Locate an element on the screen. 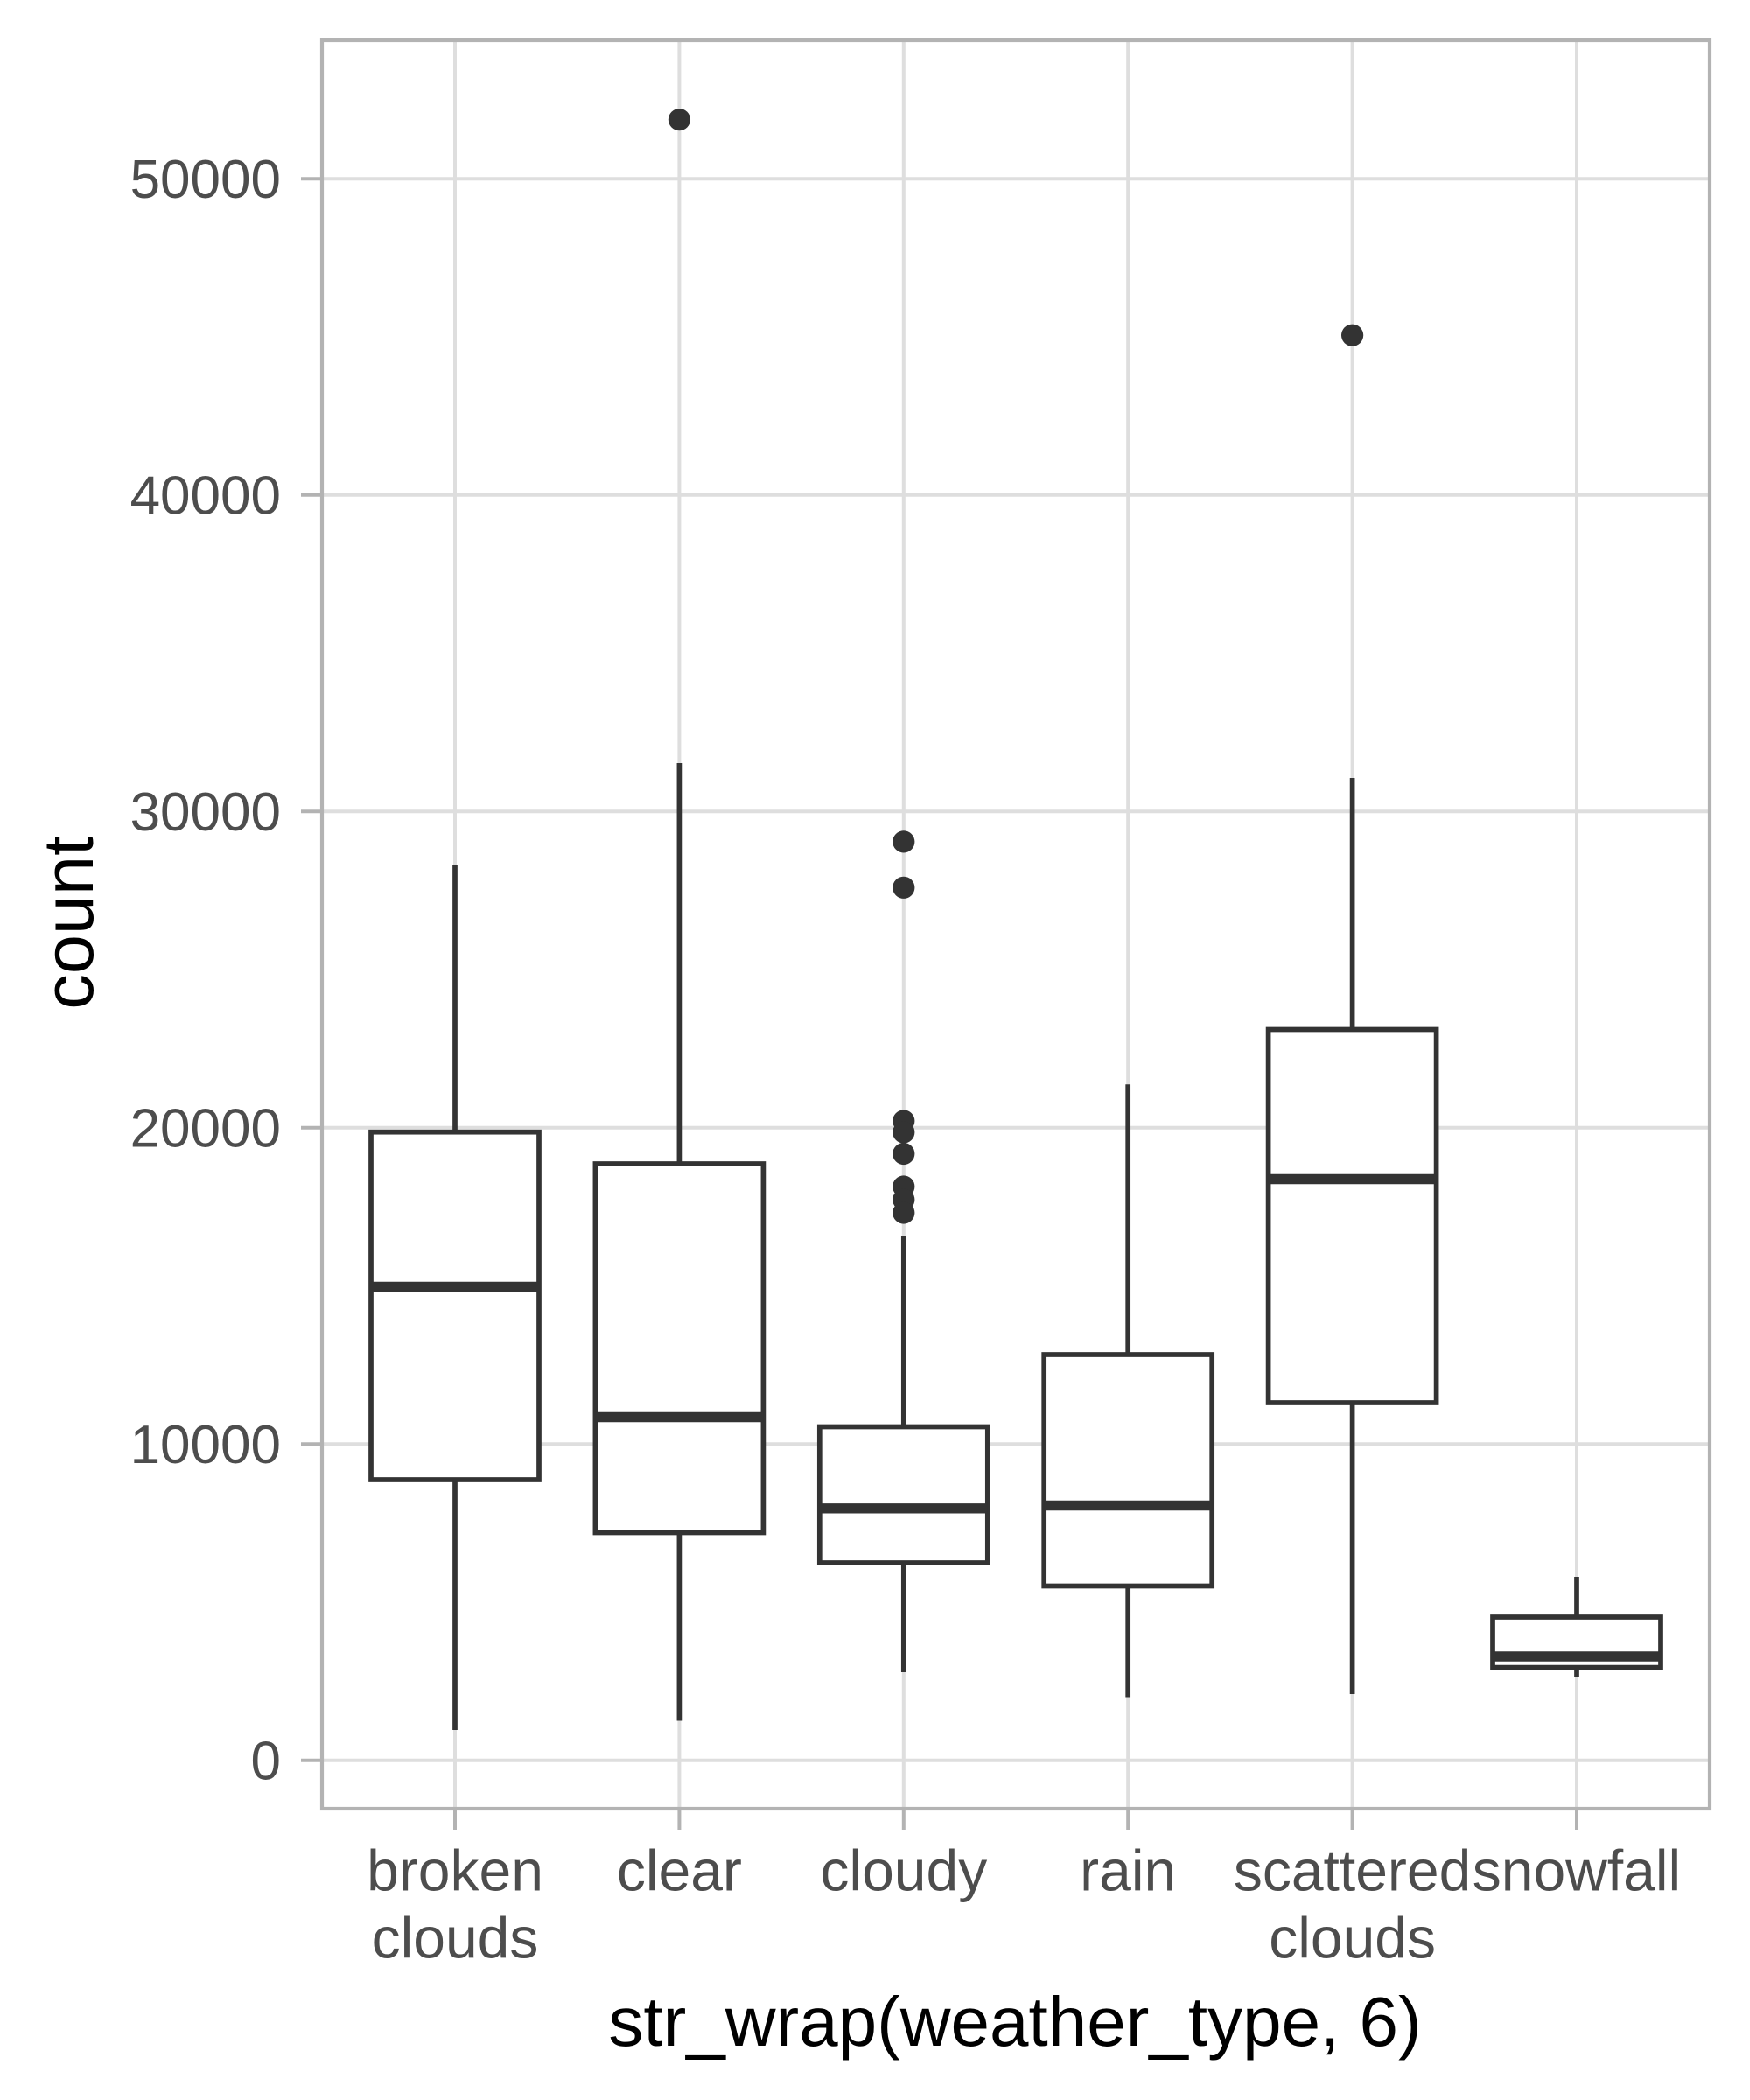 Image resolution: width=1750 pixels, height=2100 pixels. svg-text: broken is located at coordinates (455, 1870).